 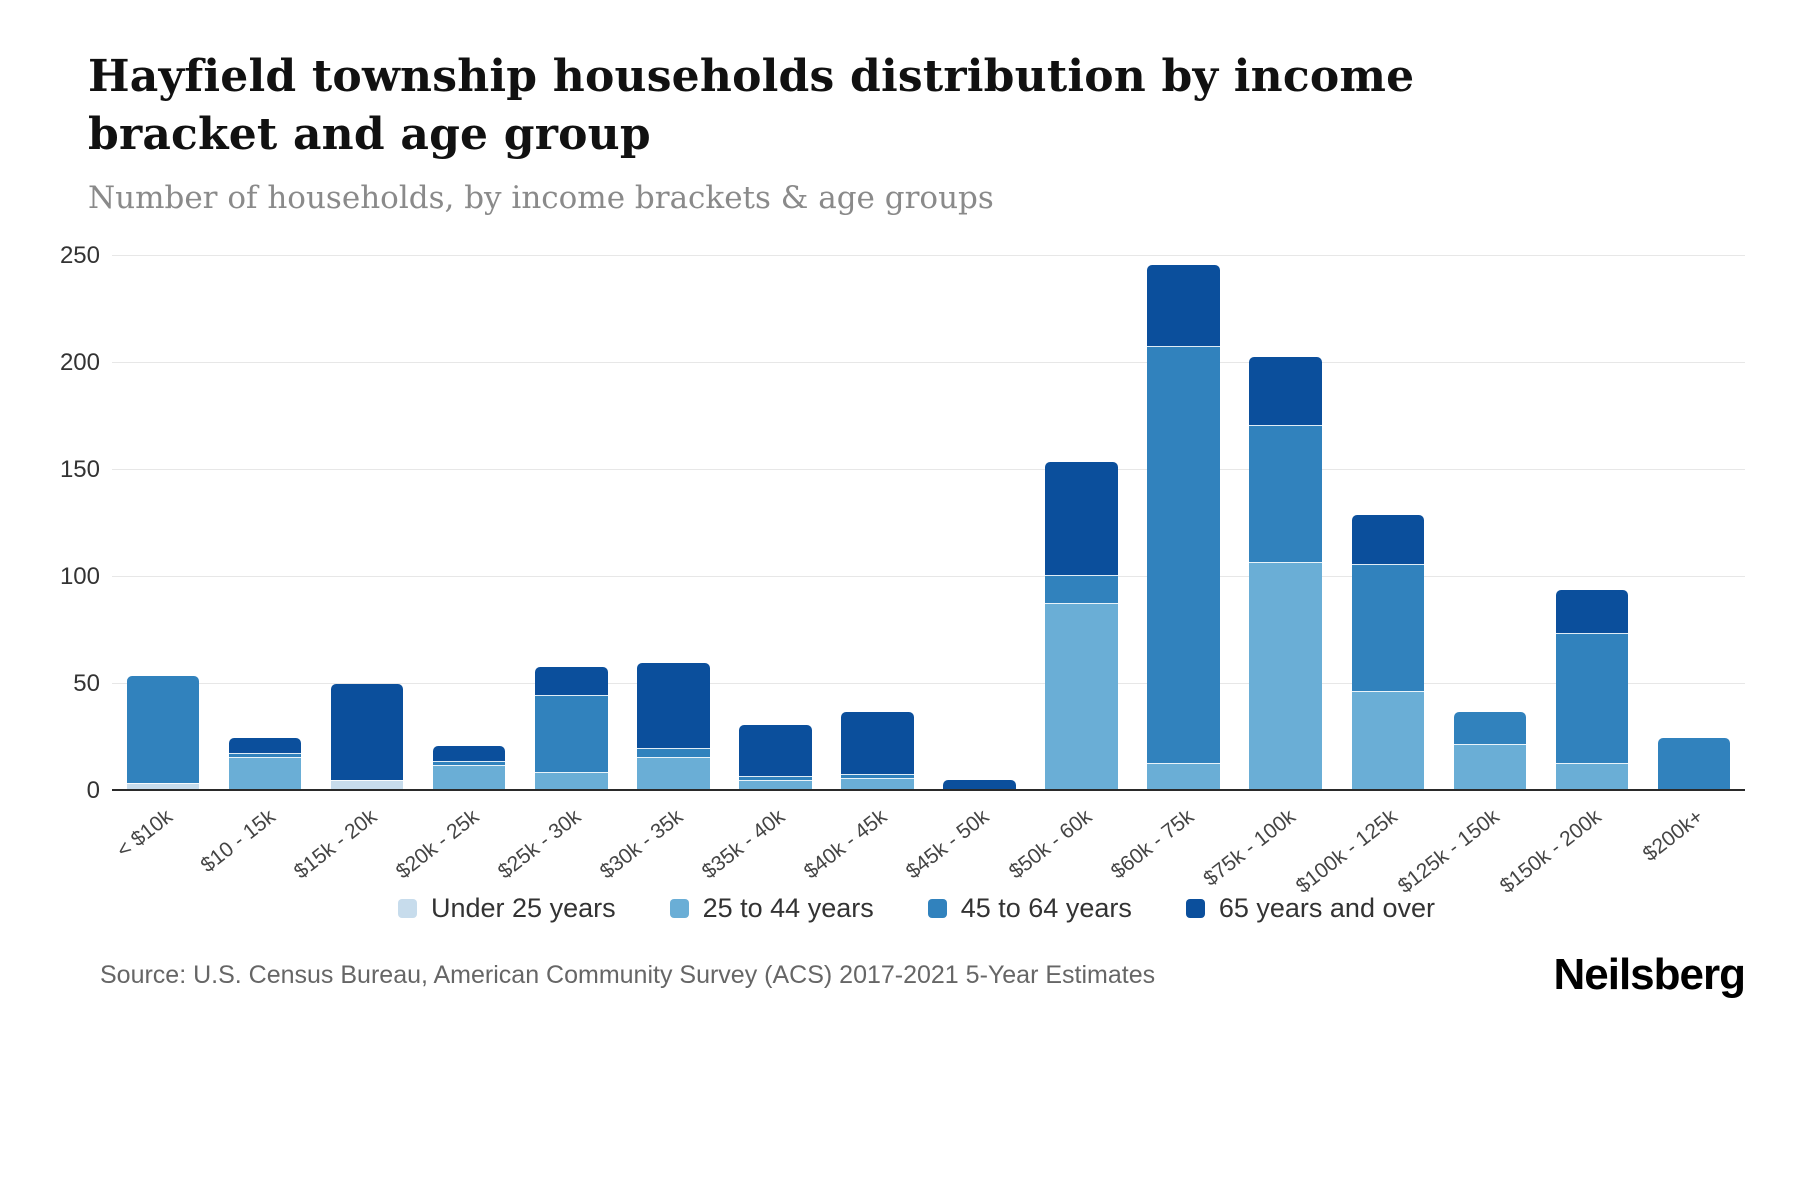 I want to click on y-axis-tick-label: 0, so click(x=93, y=791).